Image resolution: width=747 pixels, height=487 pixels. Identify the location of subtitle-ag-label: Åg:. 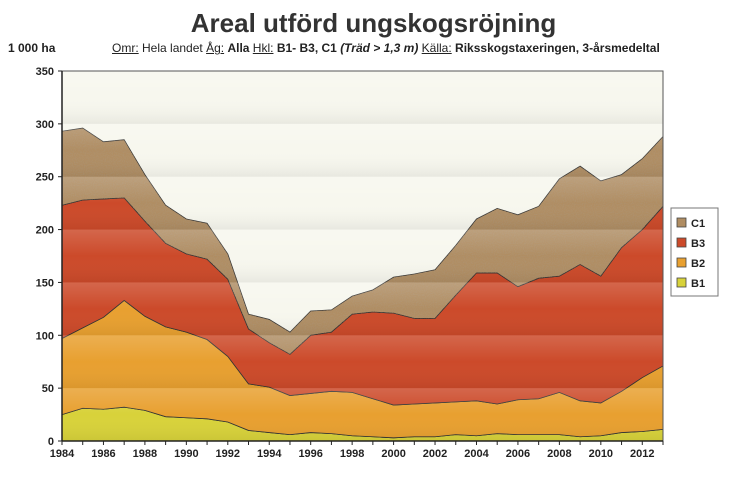
(215, 48).